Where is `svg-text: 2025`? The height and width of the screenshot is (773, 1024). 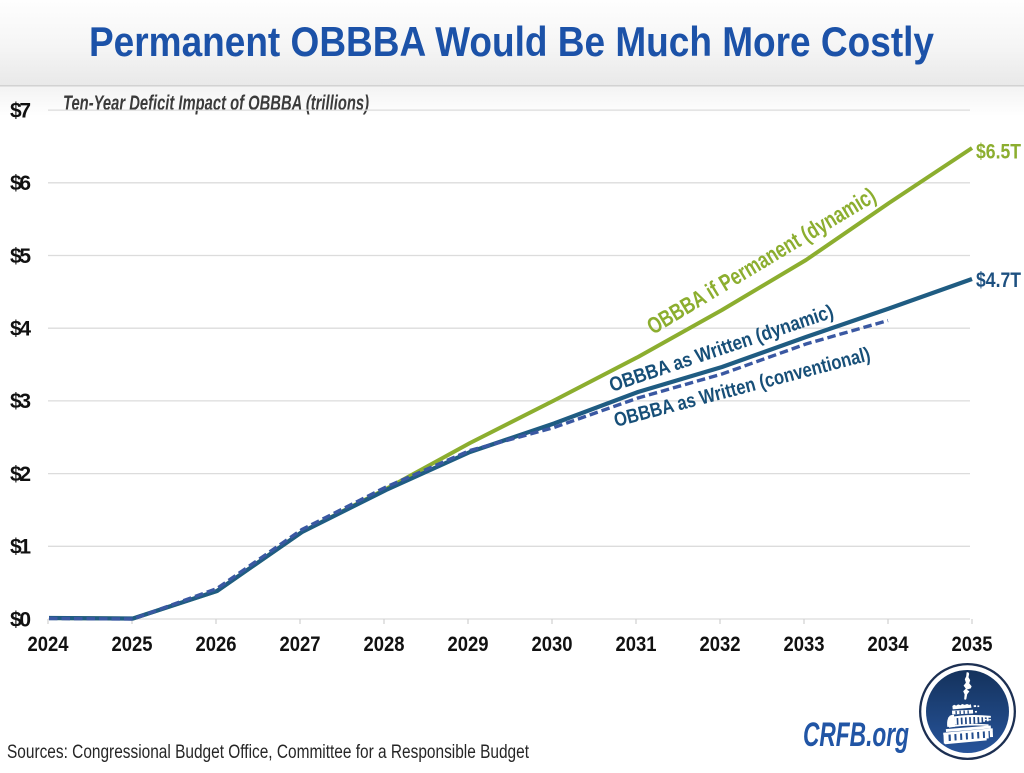 svg-text: 2025 is located at coordinates (132, 644).